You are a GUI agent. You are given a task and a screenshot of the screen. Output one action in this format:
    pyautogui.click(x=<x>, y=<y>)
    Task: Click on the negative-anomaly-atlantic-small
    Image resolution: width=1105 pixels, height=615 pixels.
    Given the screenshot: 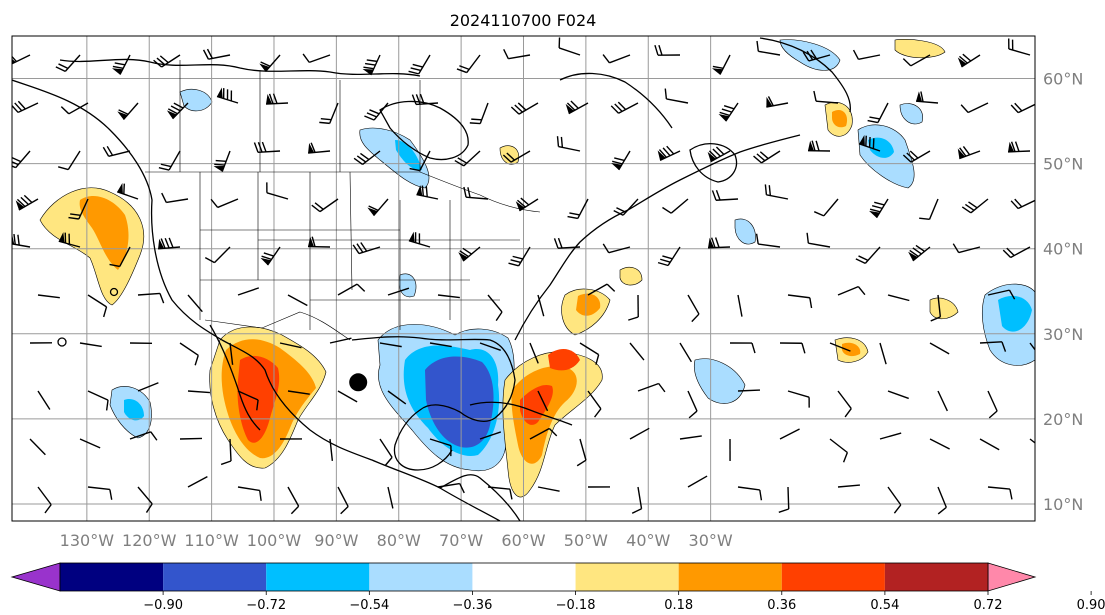 What is the action you would take?
    pyautogui.click(x=911, y=114)
    